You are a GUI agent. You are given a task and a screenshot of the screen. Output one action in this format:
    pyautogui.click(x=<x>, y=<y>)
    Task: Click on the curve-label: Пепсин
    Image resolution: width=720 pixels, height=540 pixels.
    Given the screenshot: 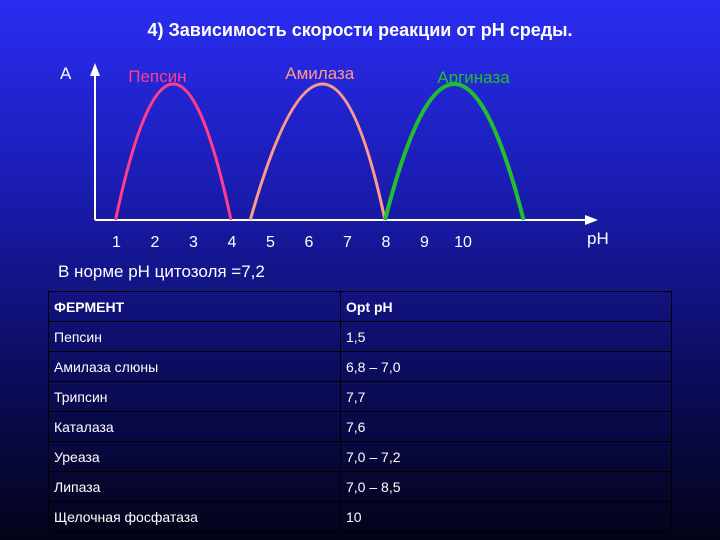 What is the action you would take?
    pyautogui.click(x=157, y=76)
    